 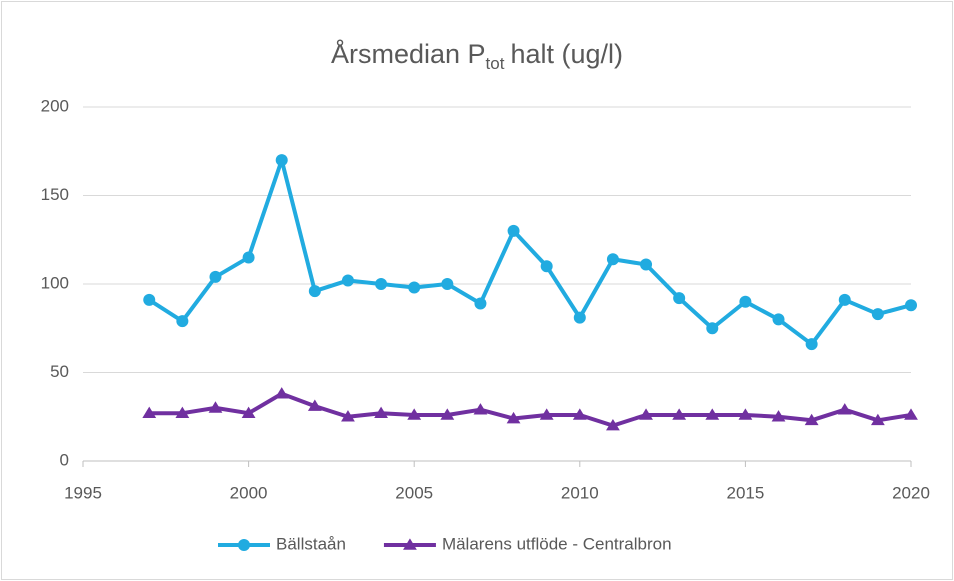 What do you see at coordinates (55, 282) in the screenshot?
I see `y-tick-label: 100` at bounding box center [55, 282].